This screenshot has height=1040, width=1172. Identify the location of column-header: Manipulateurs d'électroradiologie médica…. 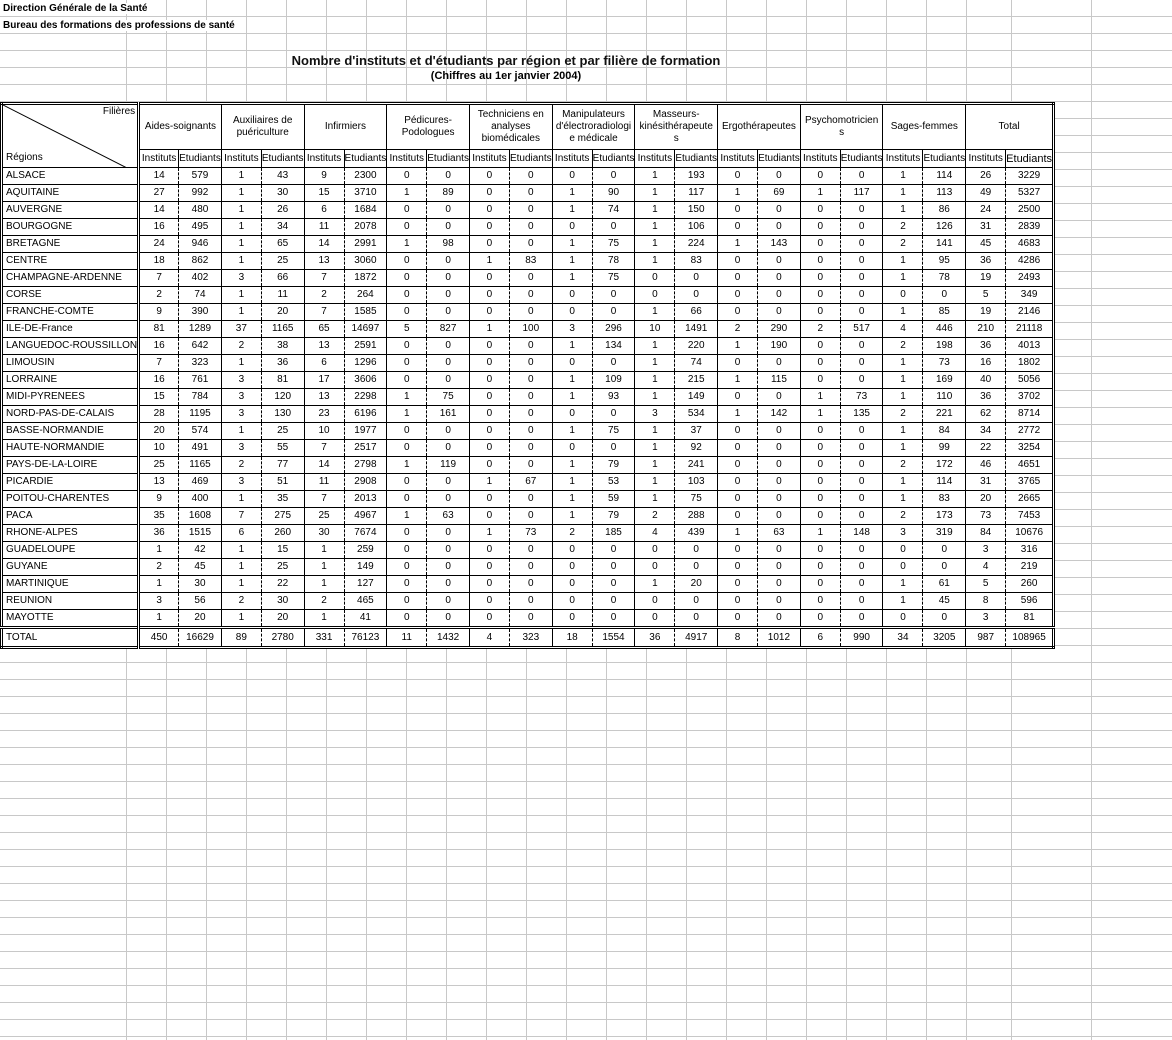
(593, 126).